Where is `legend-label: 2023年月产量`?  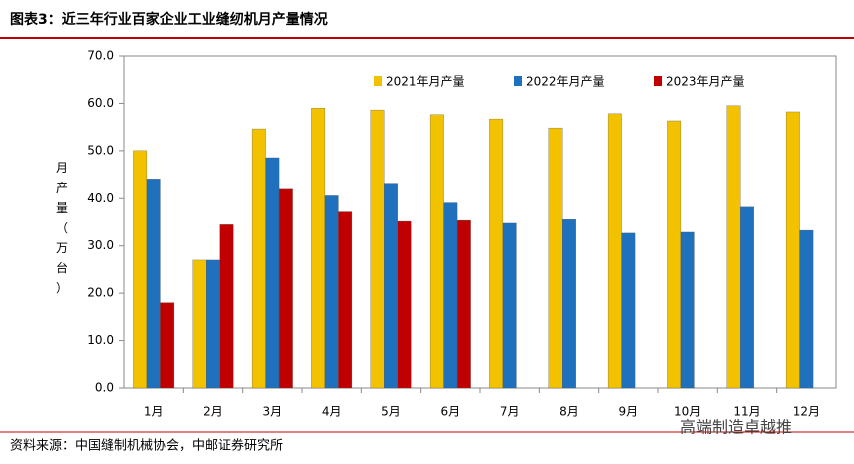
legend-label: 2023年月产量 is located at coordinates (705, 82).